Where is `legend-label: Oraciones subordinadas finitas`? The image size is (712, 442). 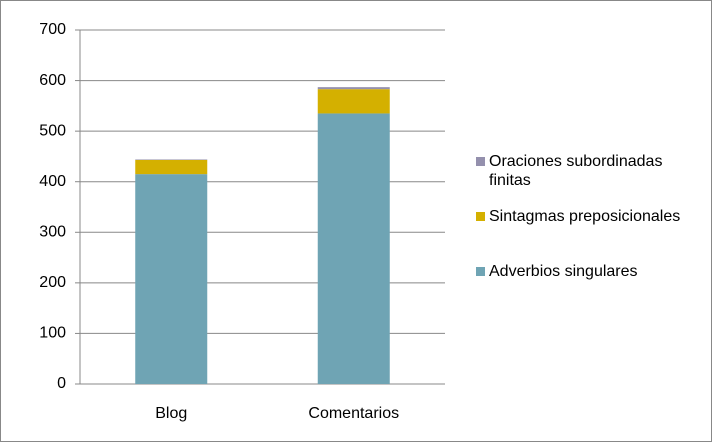
legend-label: Oraciones subordinadas finitas is located at coordinates (576, 171).